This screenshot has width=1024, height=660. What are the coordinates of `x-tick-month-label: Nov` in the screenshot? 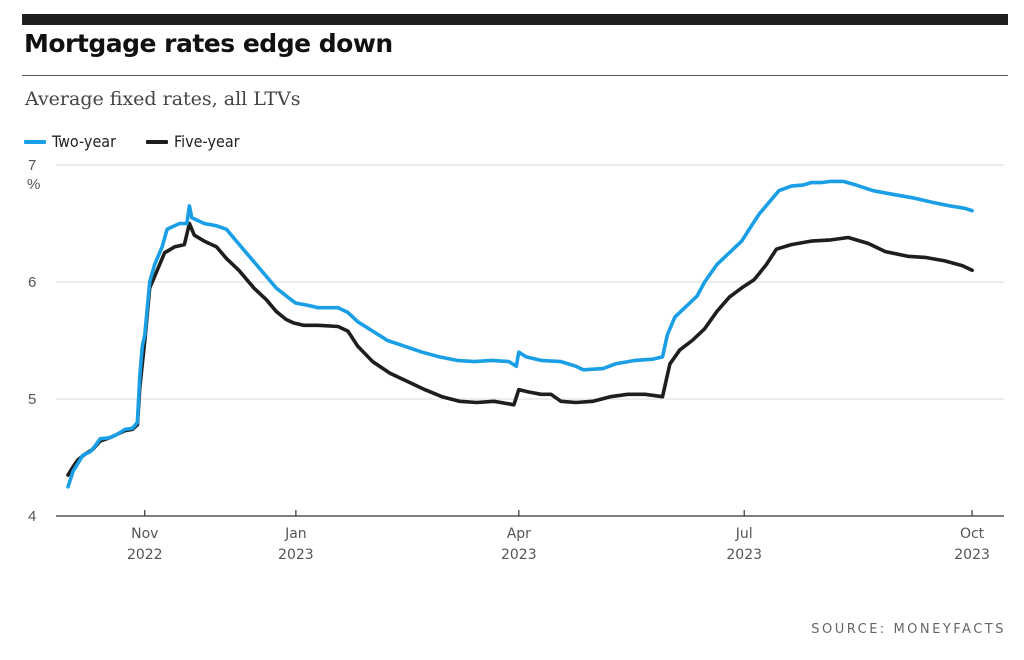 It's located at (144, 534).